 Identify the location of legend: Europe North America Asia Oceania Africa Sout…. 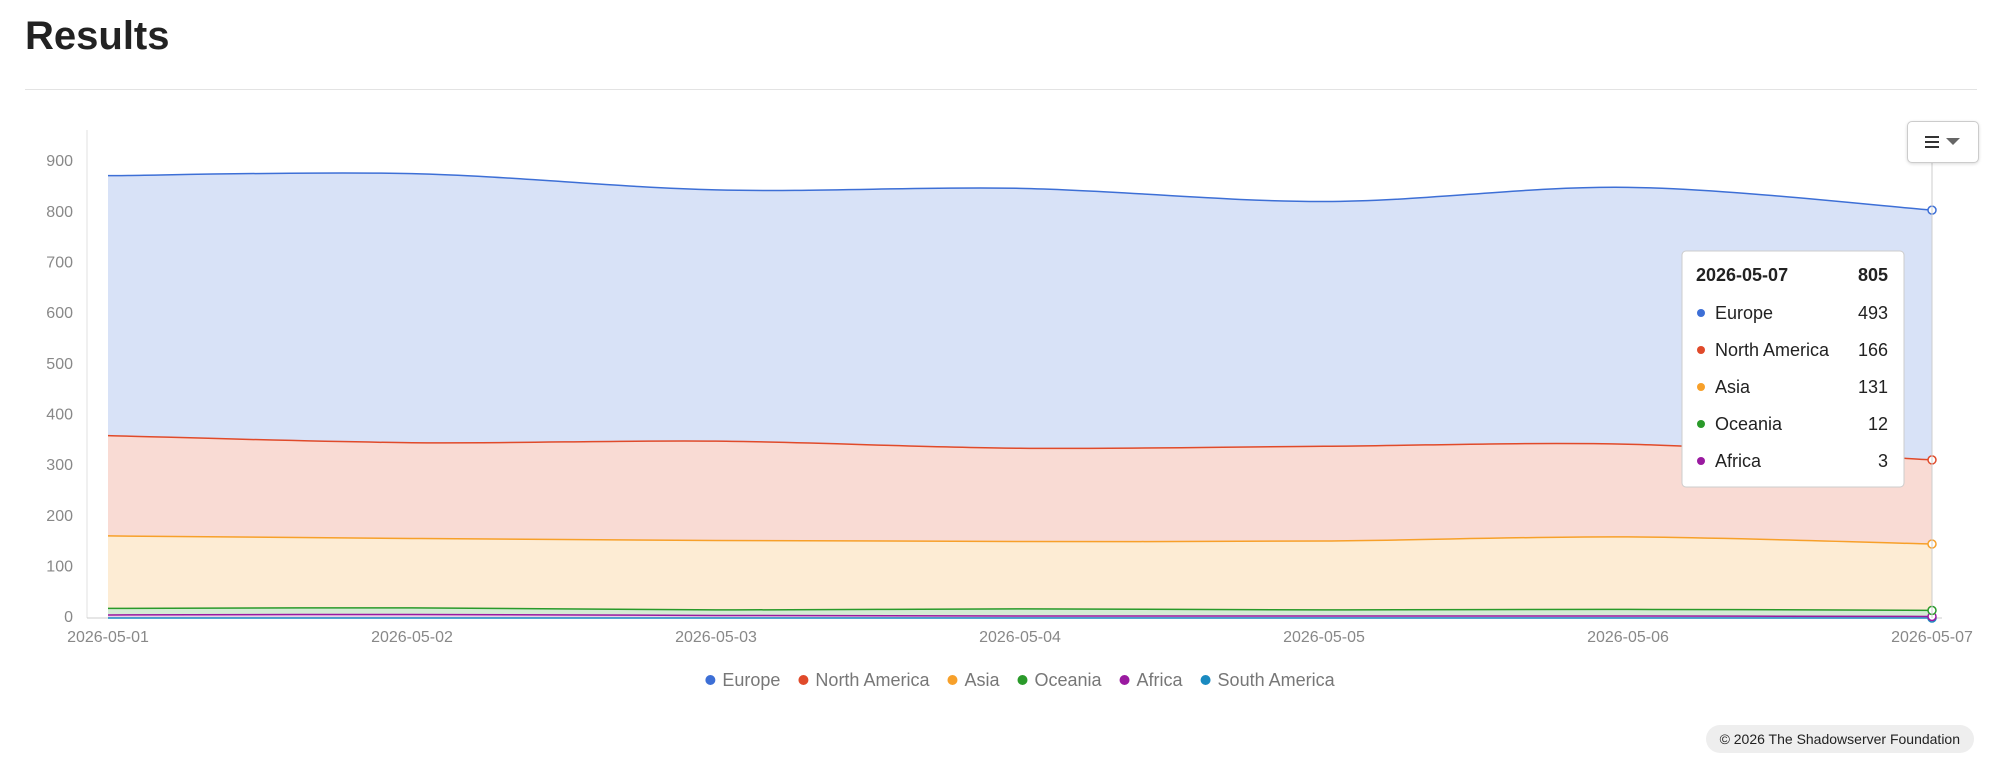
(1020, 680).